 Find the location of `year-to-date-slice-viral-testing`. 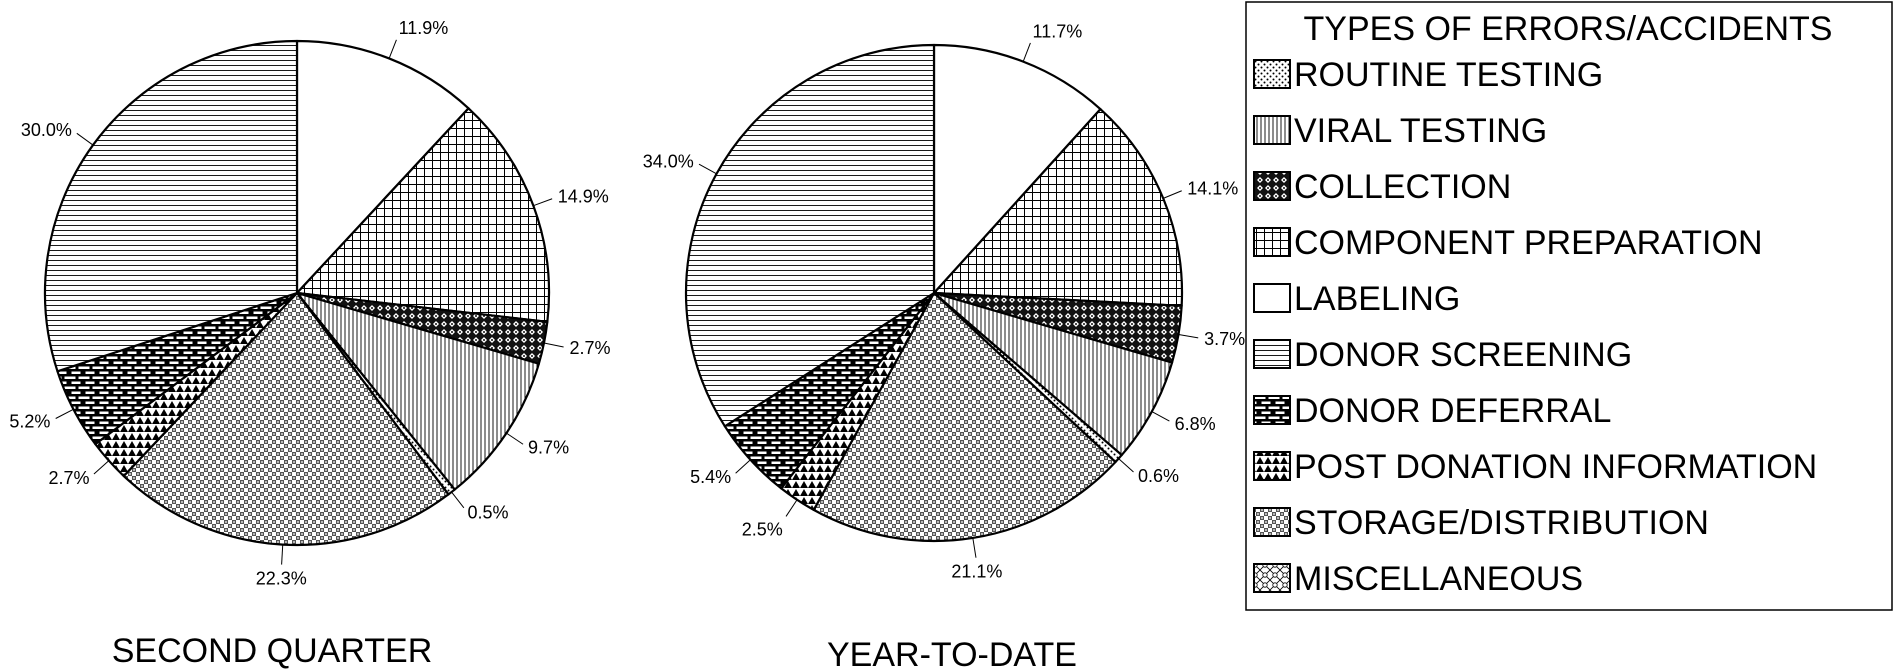

year-to-date-slice-viral-testing is located at coordinates (1053, 374).